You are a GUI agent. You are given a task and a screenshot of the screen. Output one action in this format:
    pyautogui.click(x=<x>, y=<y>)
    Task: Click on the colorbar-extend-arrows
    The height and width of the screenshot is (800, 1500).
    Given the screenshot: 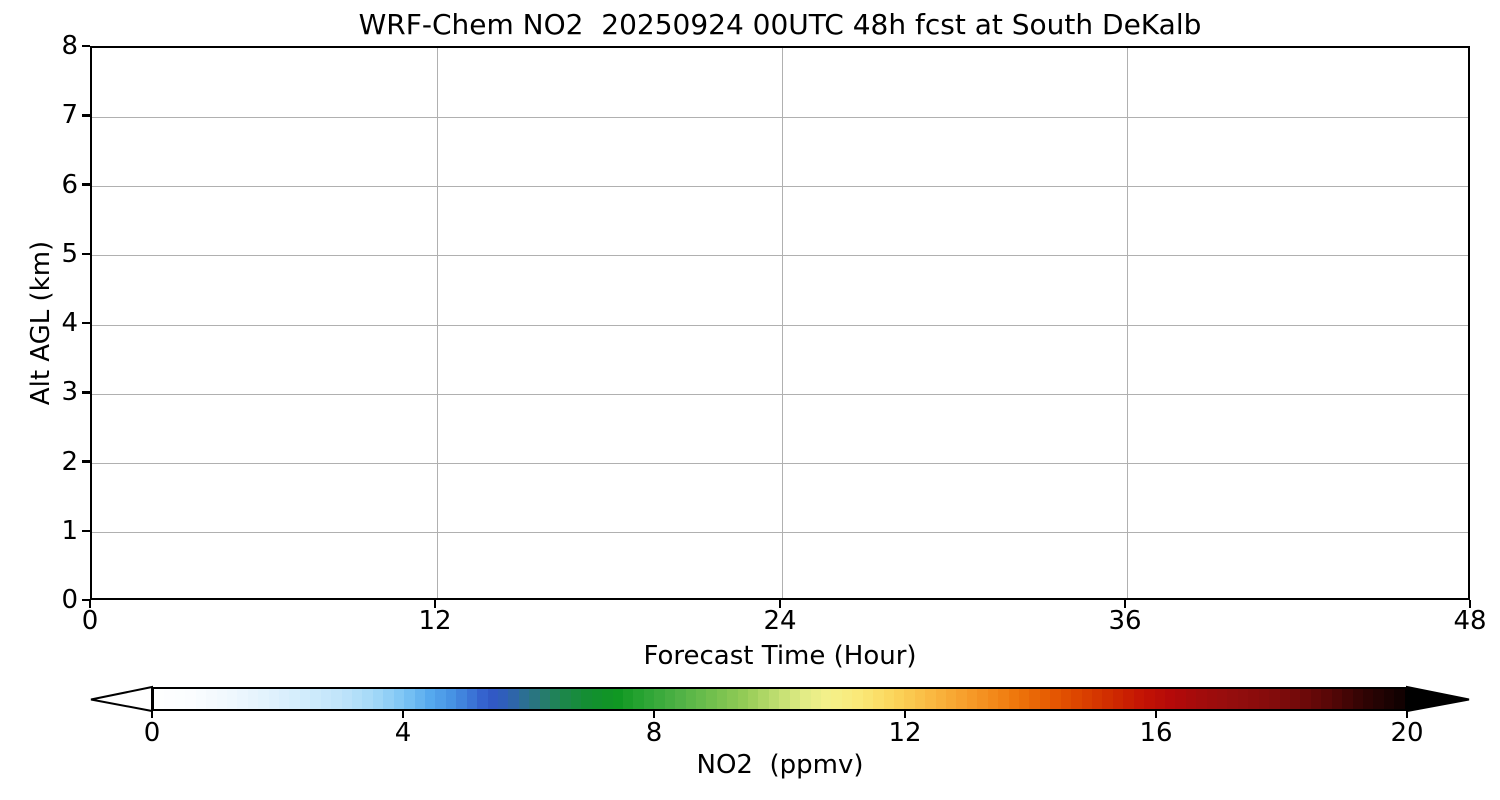 What is the action you would take?
    pyautogui.click(x=780, y=699)
    